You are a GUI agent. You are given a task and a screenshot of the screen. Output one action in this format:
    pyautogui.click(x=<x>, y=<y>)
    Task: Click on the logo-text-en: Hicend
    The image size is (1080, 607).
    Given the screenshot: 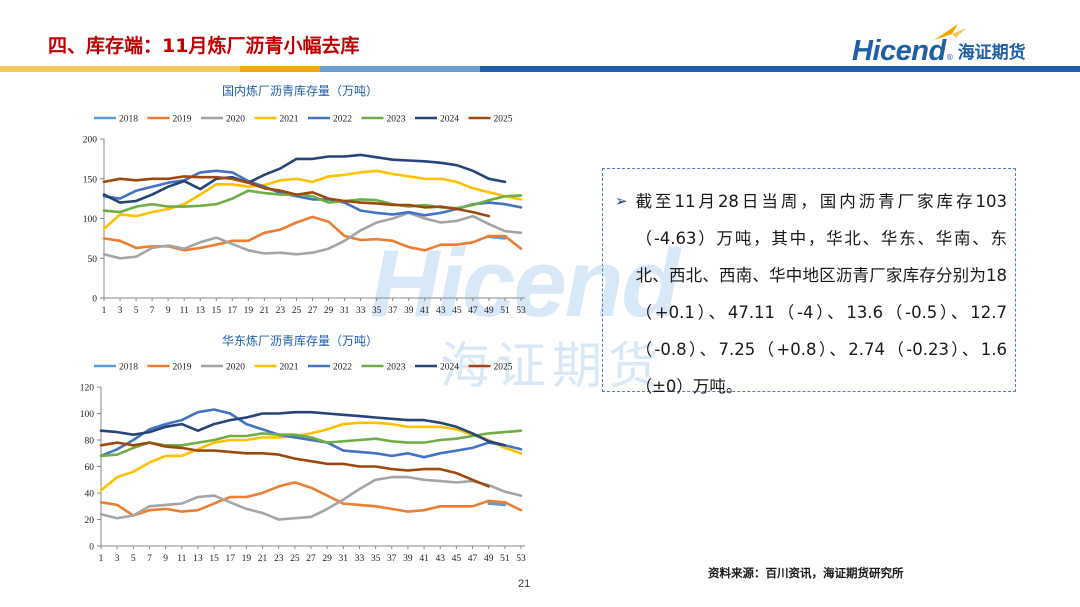 What is the action you would take?
    pyautogui.click(x=899, y=51)
    